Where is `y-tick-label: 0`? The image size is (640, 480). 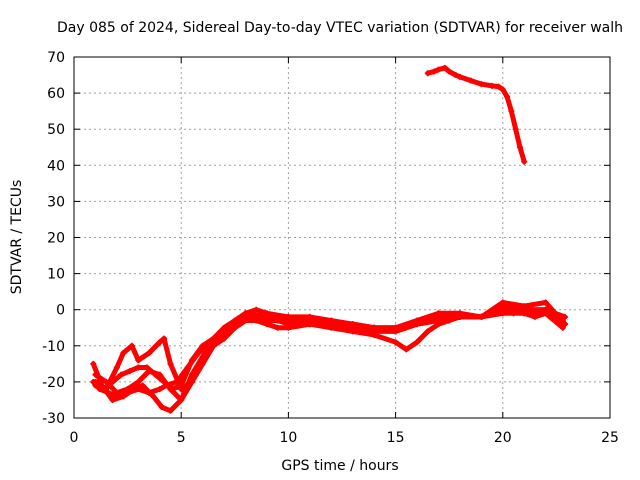 y-tick-label: 0 is located at coordinates (60, 311).